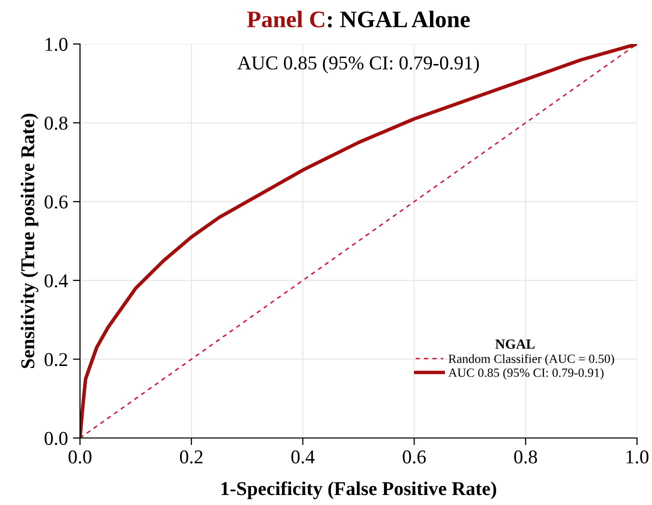 The width and height of the screenshot is (652, 505). Describe the element at coordinates (56, 281) in the screenshot. I see `y-tick-label: 0.4` at that location.